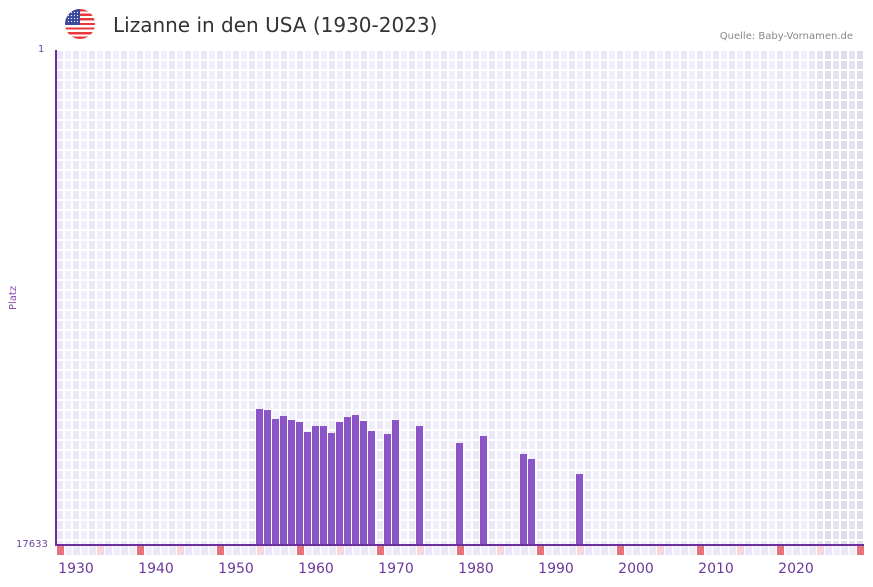 This screenshot has height=587, width=873. I want to click on y-tick-bottom: 17633, so click(32, 544).